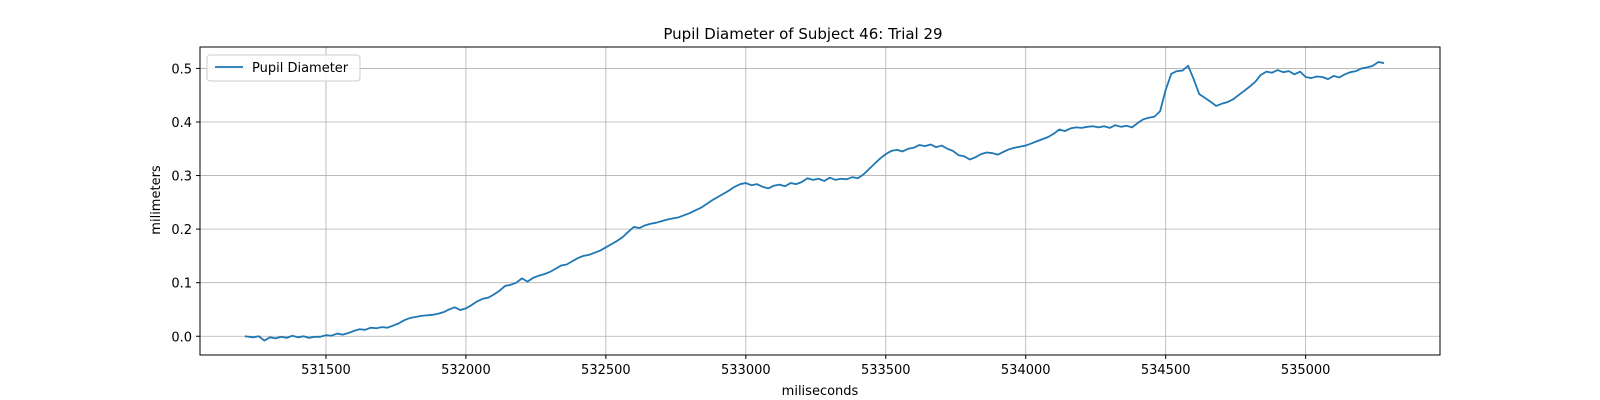  I want to click on x-tick-label: 532000, so click(466, 370).